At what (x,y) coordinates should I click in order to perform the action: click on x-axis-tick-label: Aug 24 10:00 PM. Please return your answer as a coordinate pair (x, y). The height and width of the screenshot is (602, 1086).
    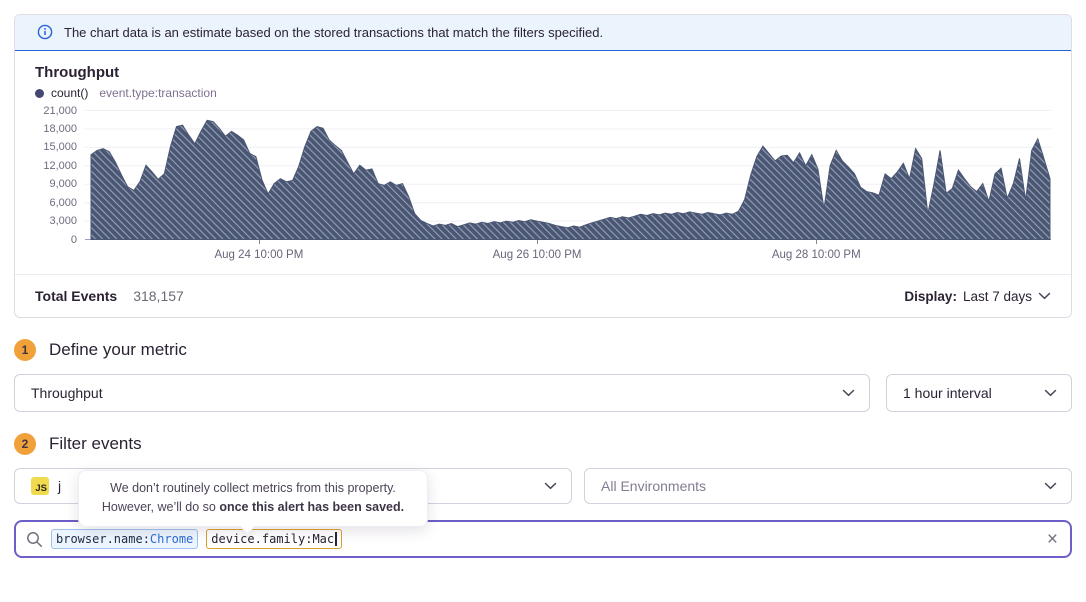
    Looking at the image, I should click on (259, 255).